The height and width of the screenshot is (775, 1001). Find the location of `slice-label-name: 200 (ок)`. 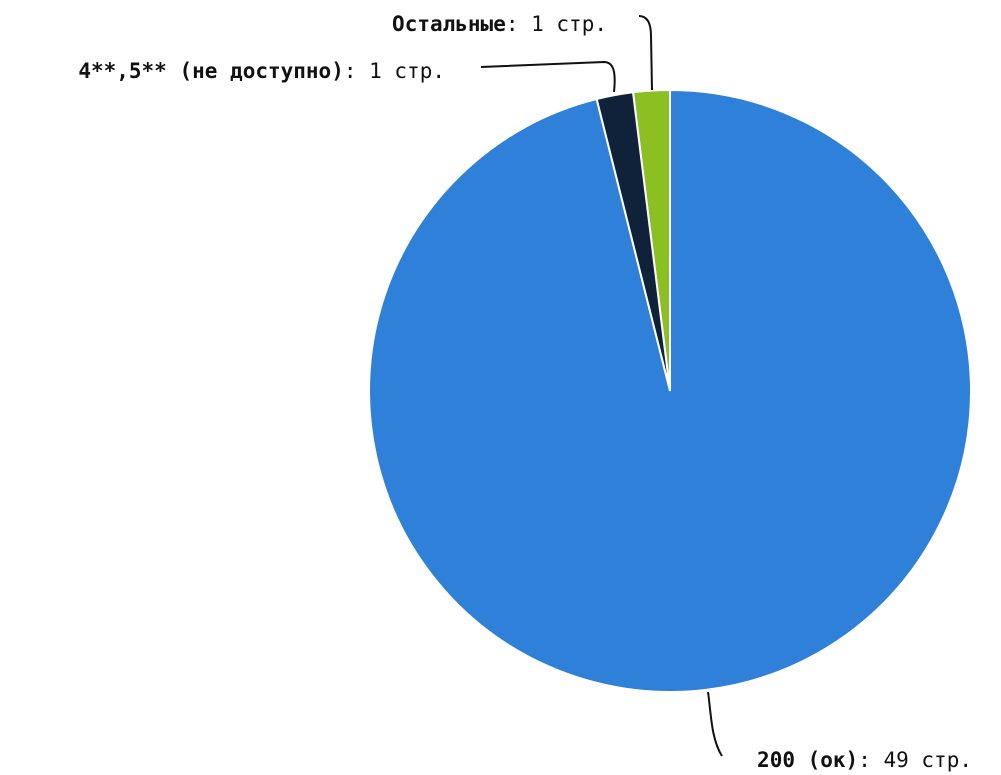

slice-label-name: 200 (ок) is located at coordinates (807, 760).